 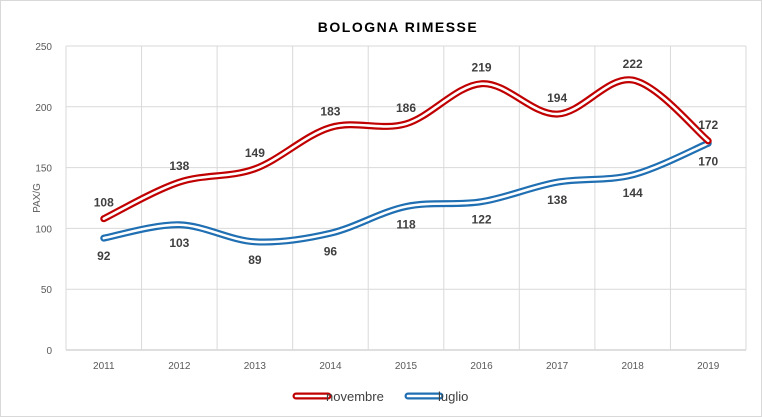 I want to click on y-tick-label: 200, so click(x=43, y=108).